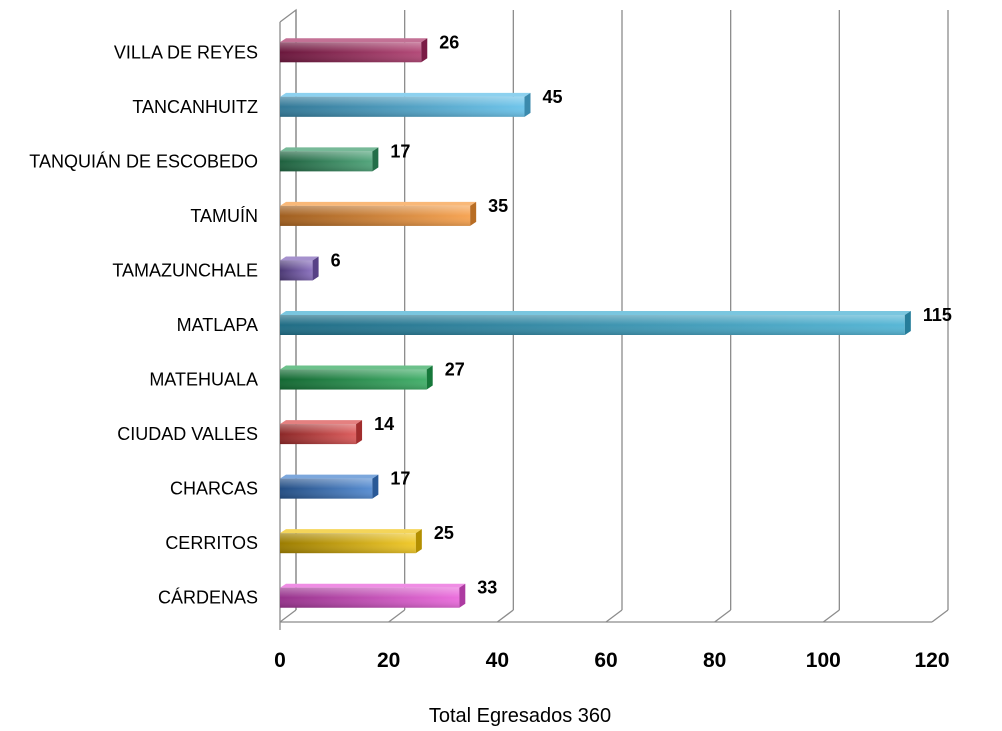 The height and width of the screenshot is (731, 1002). I want to click on category-label: CHARCAS, so click(214, 489).